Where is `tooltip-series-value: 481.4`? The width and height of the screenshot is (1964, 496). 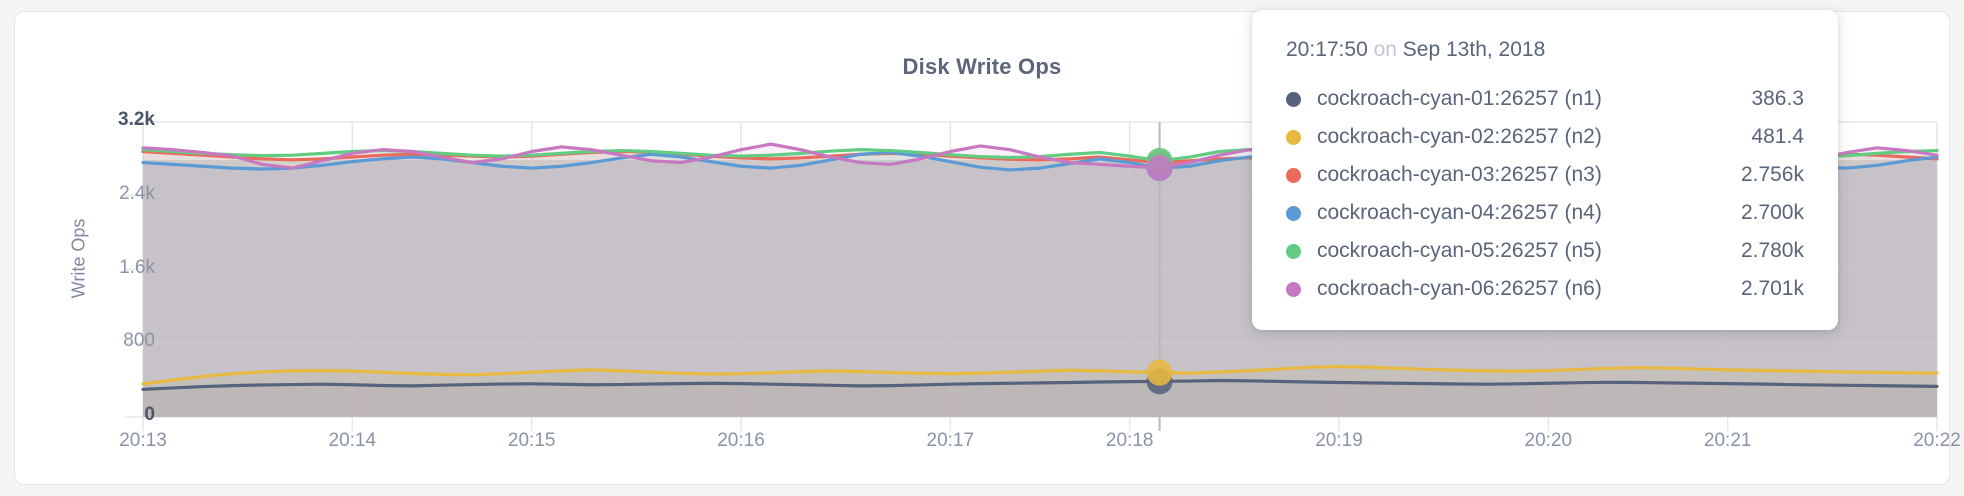
tooltip-series-value: 481.4 is located at coordinates (1777, 136).